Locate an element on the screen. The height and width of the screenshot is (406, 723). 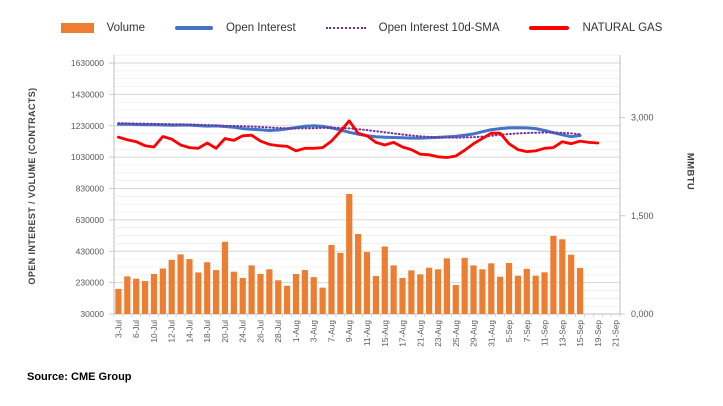
x-axis-tick-label: 15-Sep is located at coordinates (580, 333).